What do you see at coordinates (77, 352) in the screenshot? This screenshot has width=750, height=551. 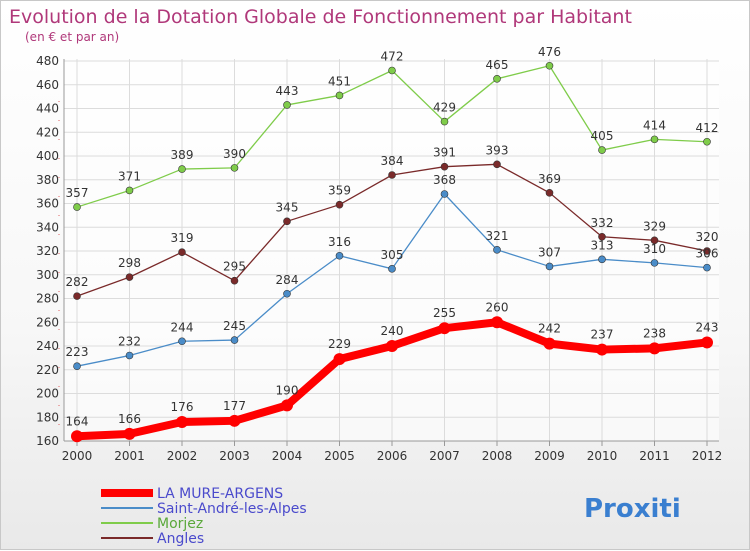 I see `data-label: 223` at bounding box center [77, 352].